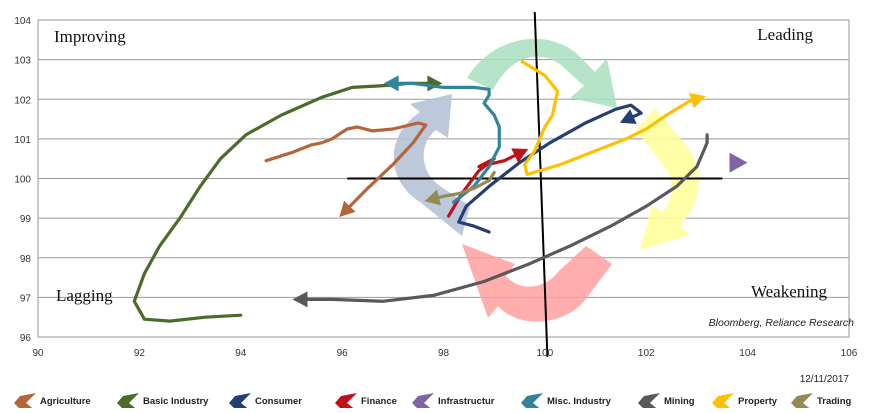  I want to click on x-tick-label: 98, so click(444, 353).